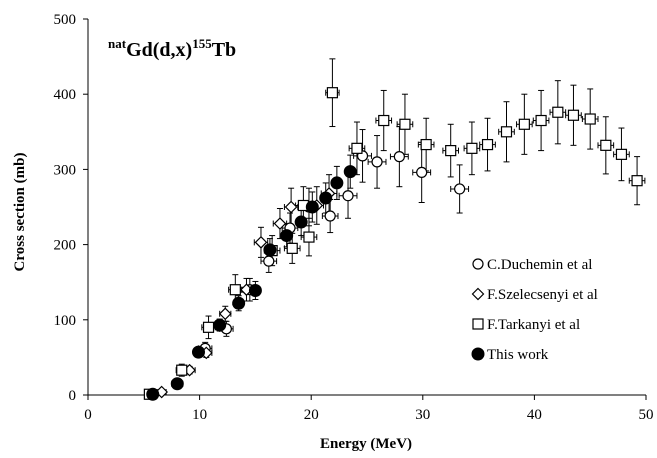 Image resolution: width=657 pixels, height=458 pixels. What do you see at coordinates (65, 321) in the screenshot?
I see `y-tick-label: 100` at bounding box center [65, 321].